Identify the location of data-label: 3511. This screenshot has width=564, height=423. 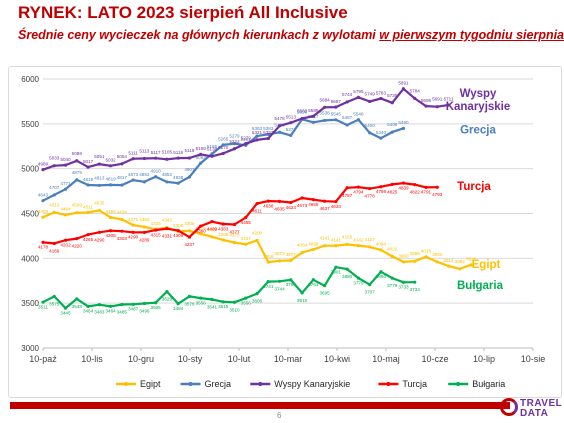
(43, 306).